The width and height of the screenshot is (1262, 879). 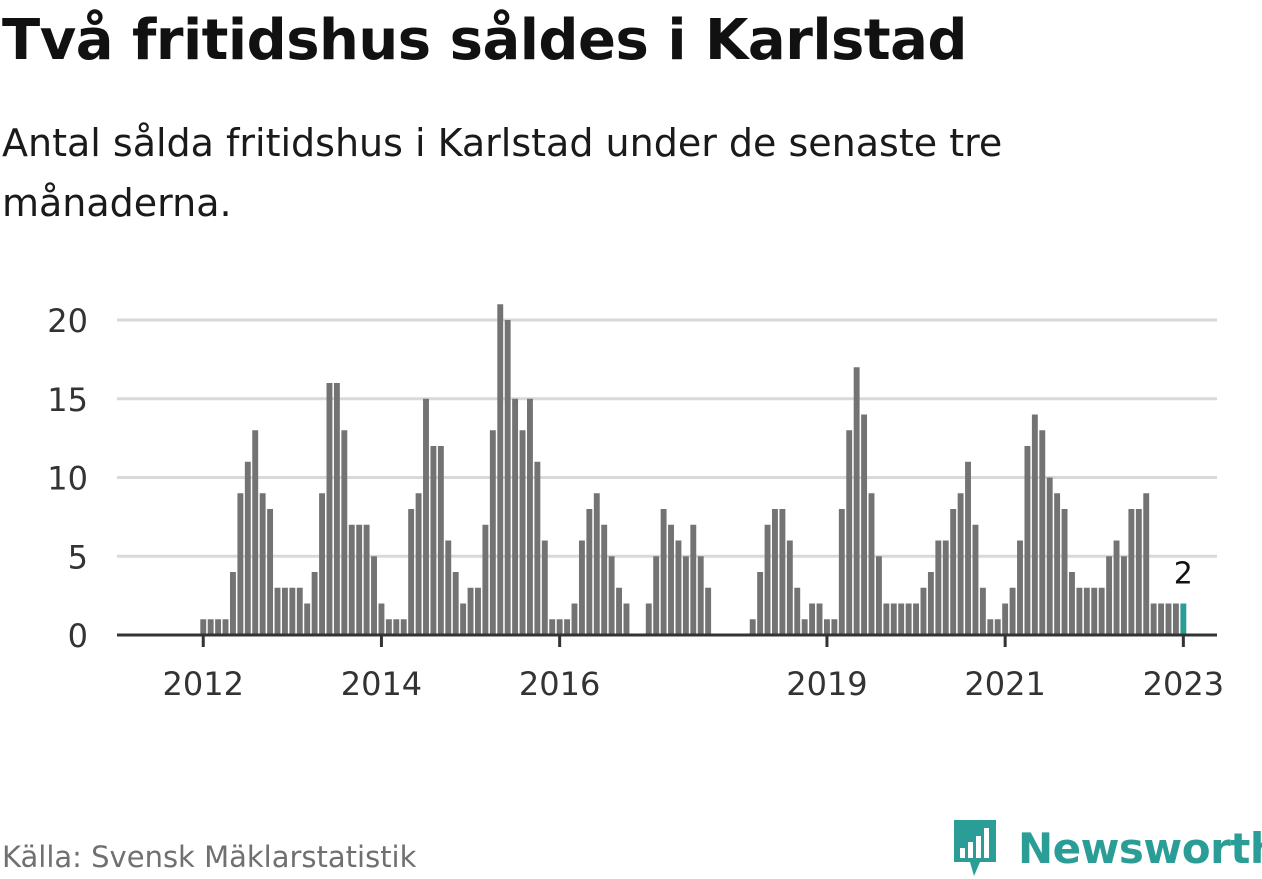 I want to click on newsworthy-logo: Newsworthy, so click(x=1106, y=848).